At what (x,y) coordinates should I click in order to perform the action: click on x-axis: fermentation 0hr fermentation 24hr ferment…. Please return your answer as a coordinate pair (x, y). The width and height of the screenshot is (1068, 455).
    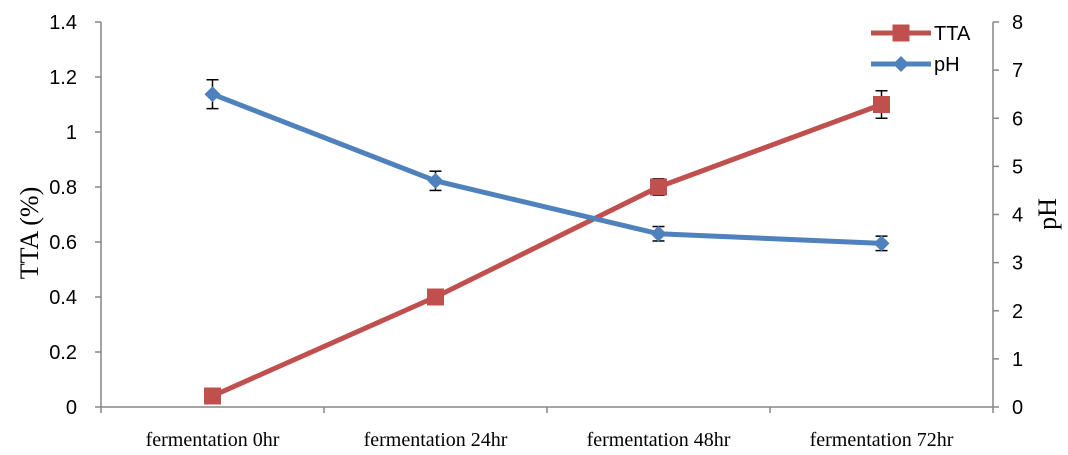
    Looking at the image, I should click on (547, 428).